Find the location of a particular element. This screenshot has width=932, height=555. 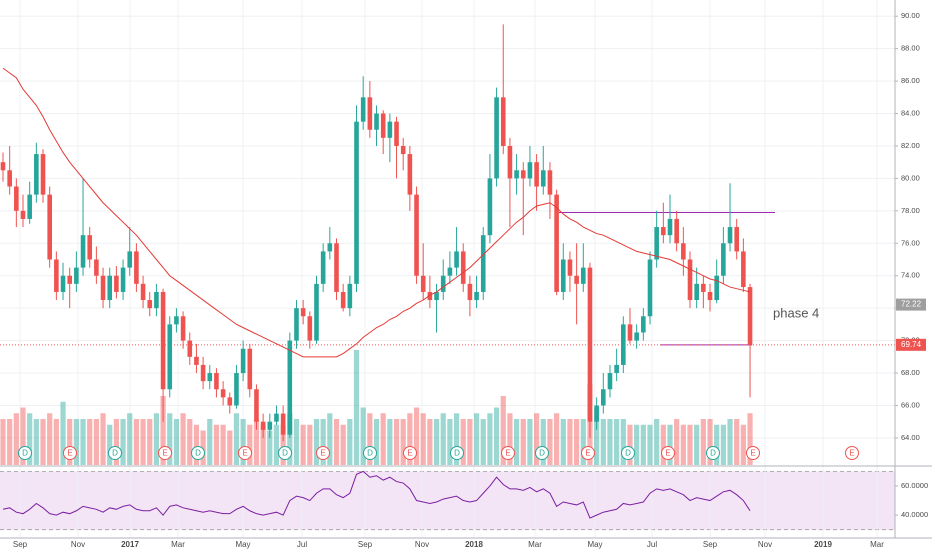

y-tick-label: 80.00 is located at coordinates (910, 177).